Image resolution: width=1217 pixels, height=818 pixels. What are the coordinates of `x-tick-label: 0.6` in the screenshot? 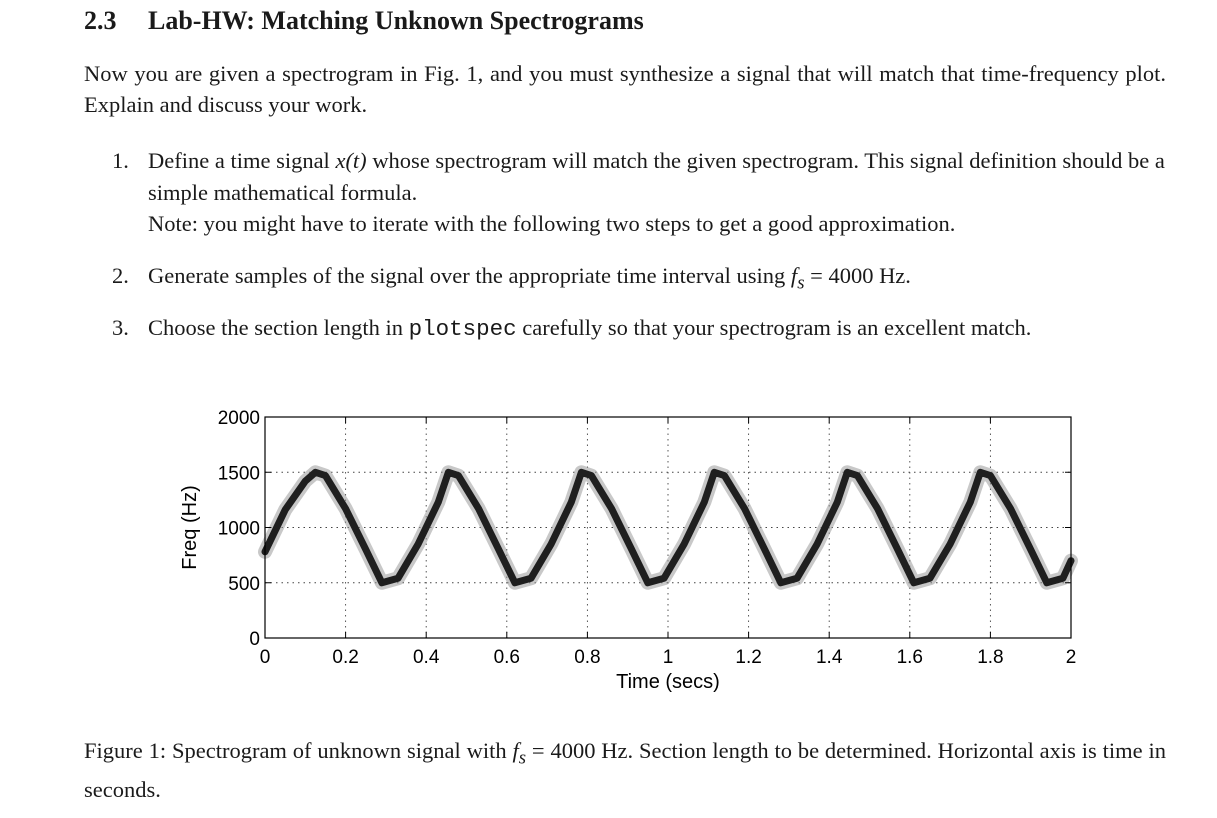 It's located at (507, 657).